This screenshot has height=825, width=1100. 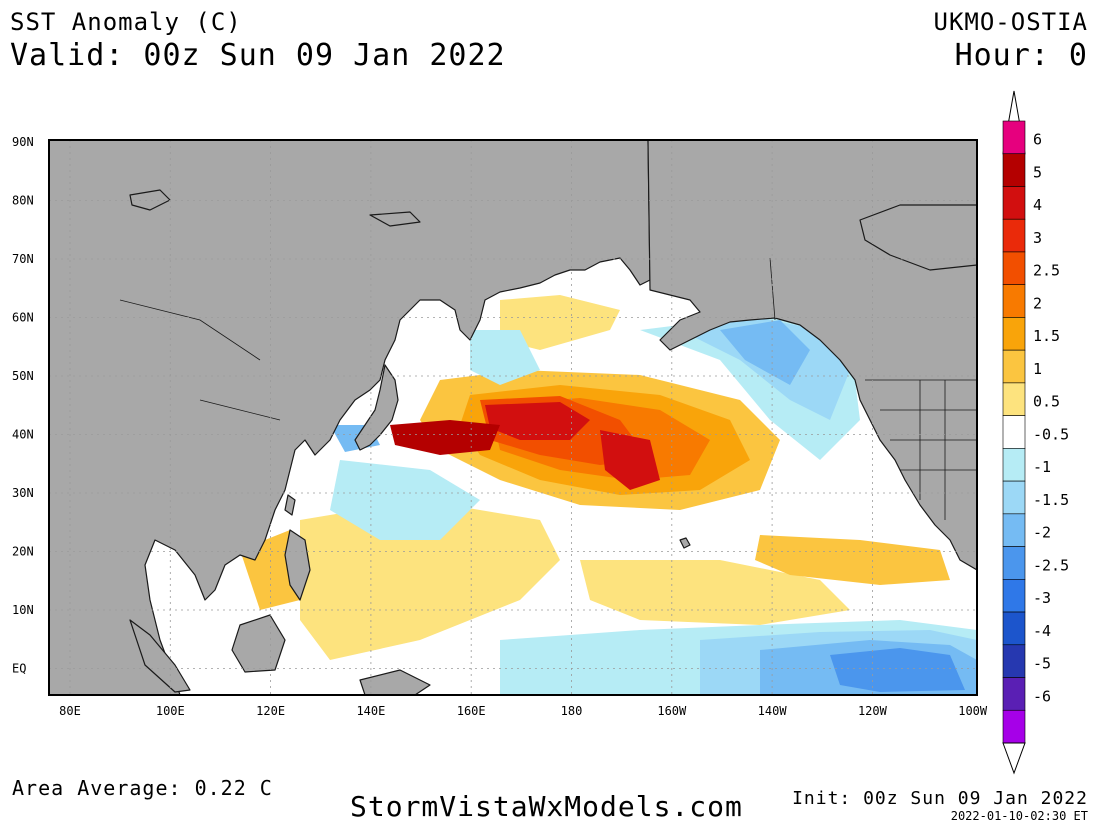 I want to click on colorbar-label: -3, so click(x=1042, y=598).